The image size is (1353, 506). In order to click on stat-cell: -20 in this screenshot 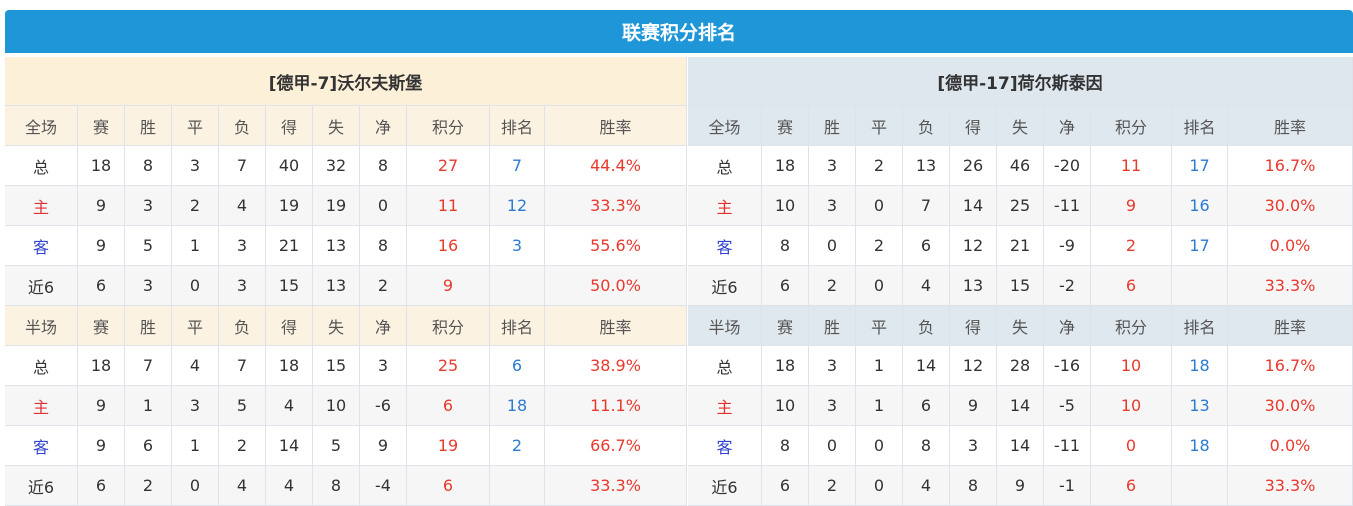, I will do `click(1067, 166)`.